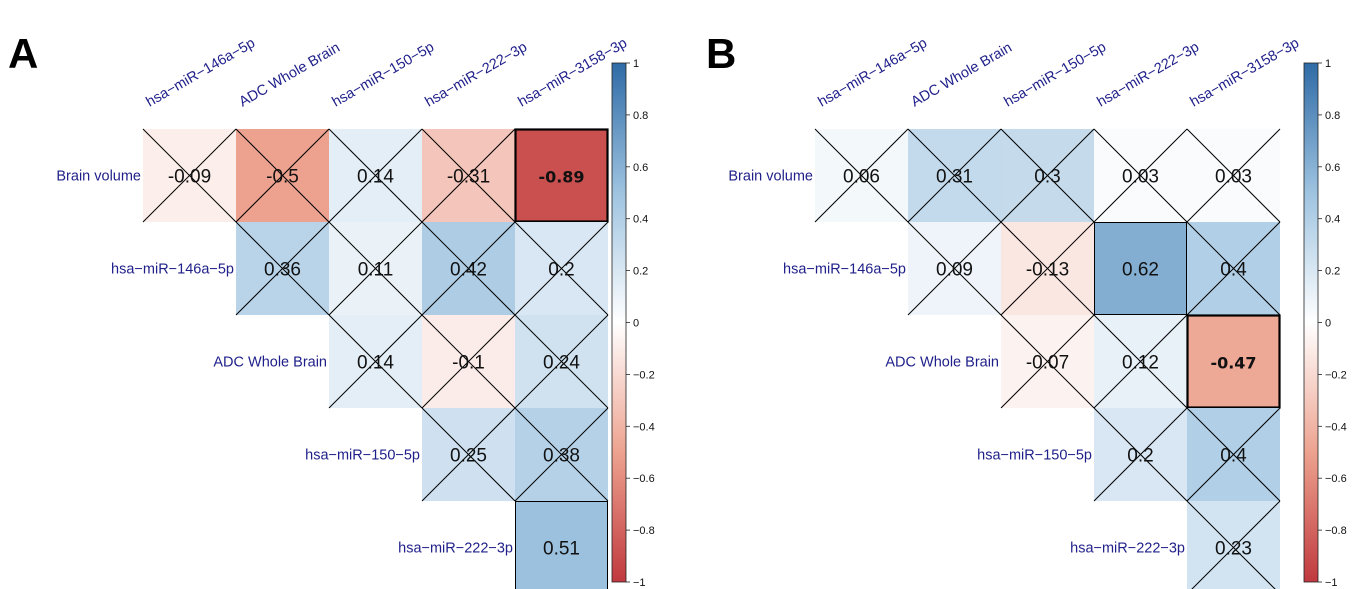  I want to click on cell-value-label: 0.36, so click(282, 270).